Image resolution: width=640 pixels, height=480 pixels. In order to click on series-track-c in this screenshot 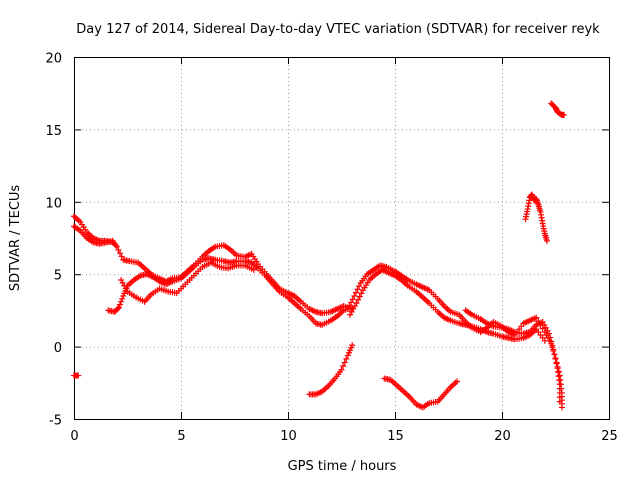, I will do `click(230, 291)`.